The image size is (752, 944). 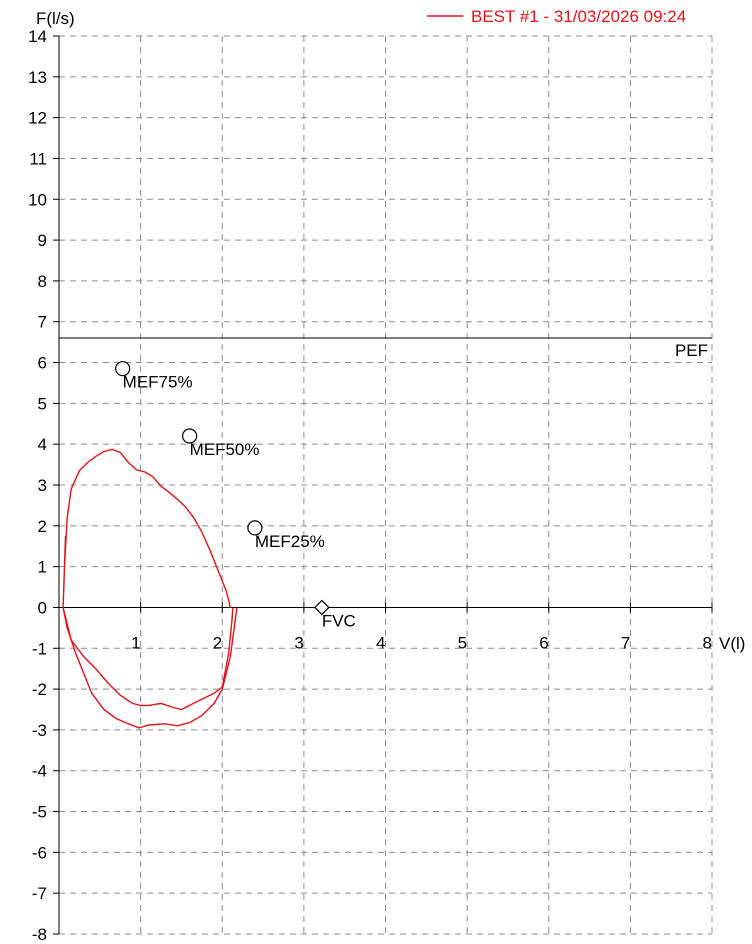 What do you see at coordinates (707, 642) in the screenshot?
I see `x-tick-label: 8` at bounding box center [707, 642].